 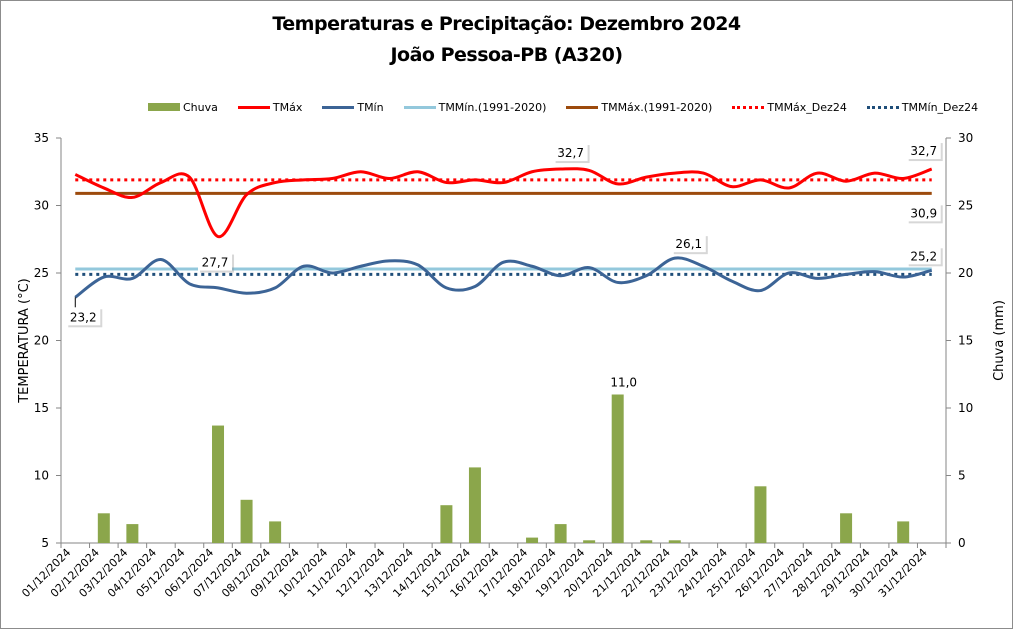 I want to click on y-tick-label-right: 30, so click(x=965, y=138).